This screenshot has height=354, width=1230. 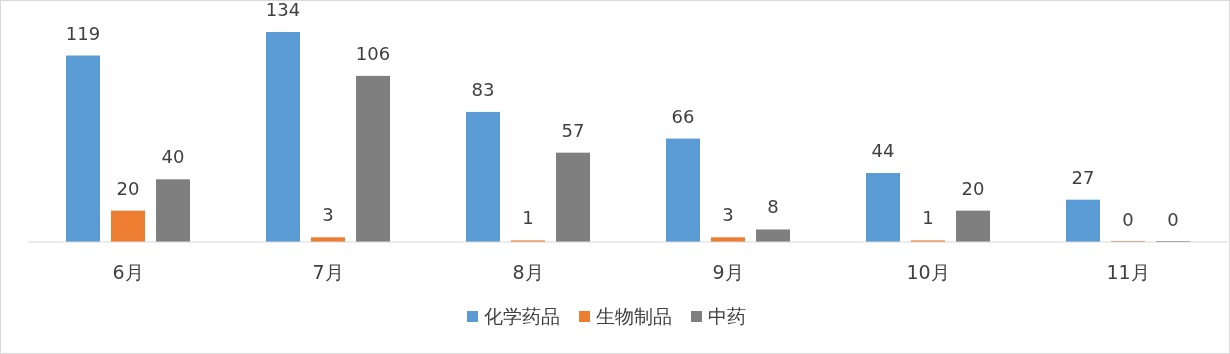 What do you see at coordinates (1083, 177) in the screenshot?
I see `data-label: 27` at bounding box center [1083, 177].